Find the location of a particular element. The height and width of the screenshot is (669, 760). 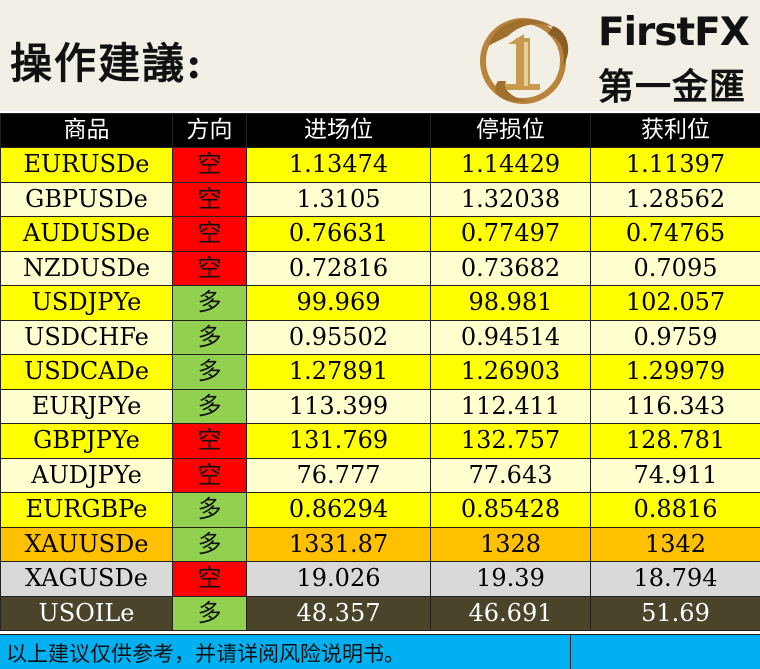

entry-cell: 1331.87 is located at coordinates (339, 544).